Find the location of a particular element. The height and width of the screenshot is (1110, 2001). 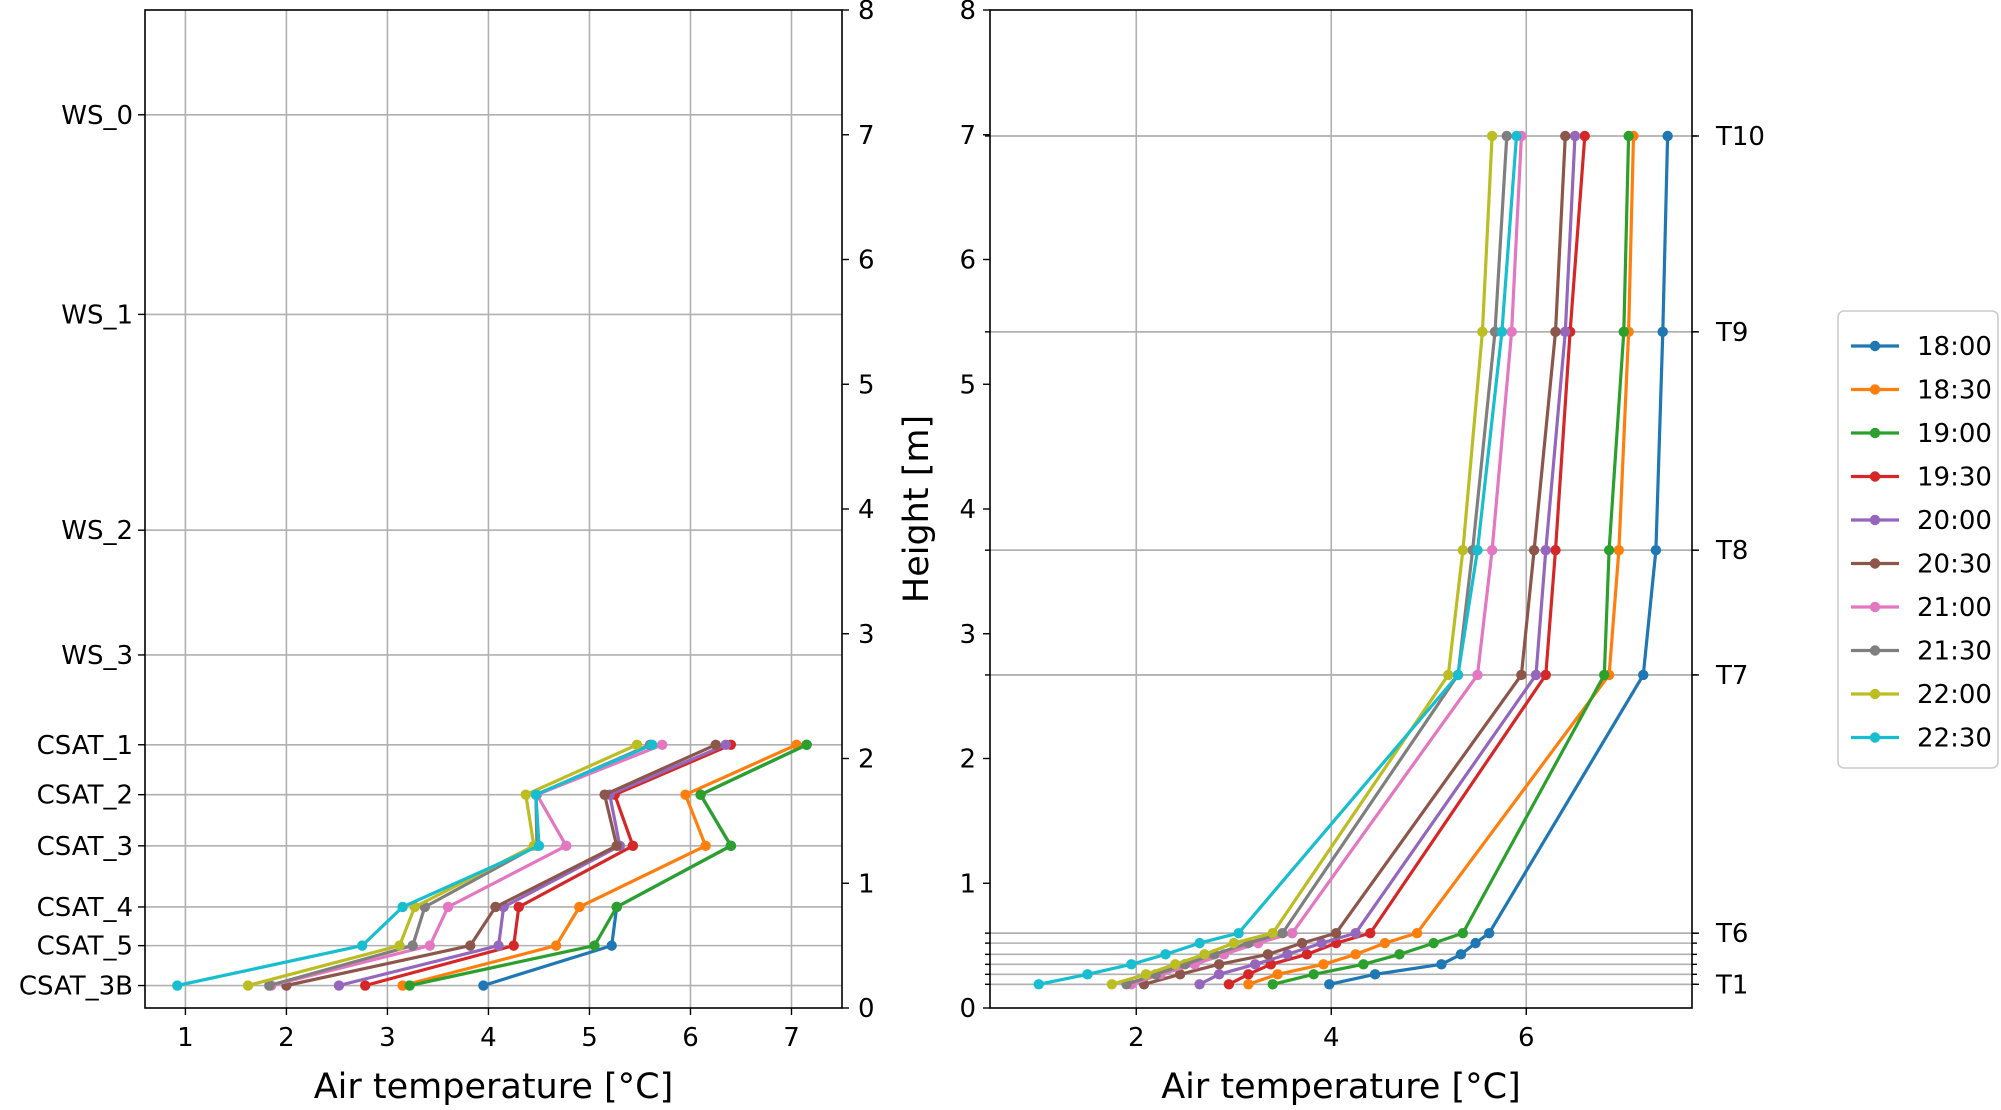

sensor-label: WS_2 is located at coordinates (97, 531).